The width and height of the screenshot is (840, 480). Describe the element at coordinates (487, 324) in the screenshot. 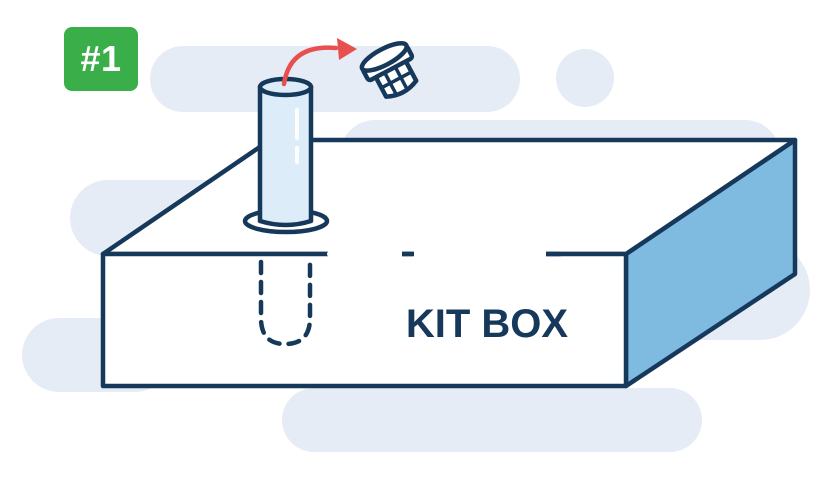

I see `box-label: KIT BOX` at that location.